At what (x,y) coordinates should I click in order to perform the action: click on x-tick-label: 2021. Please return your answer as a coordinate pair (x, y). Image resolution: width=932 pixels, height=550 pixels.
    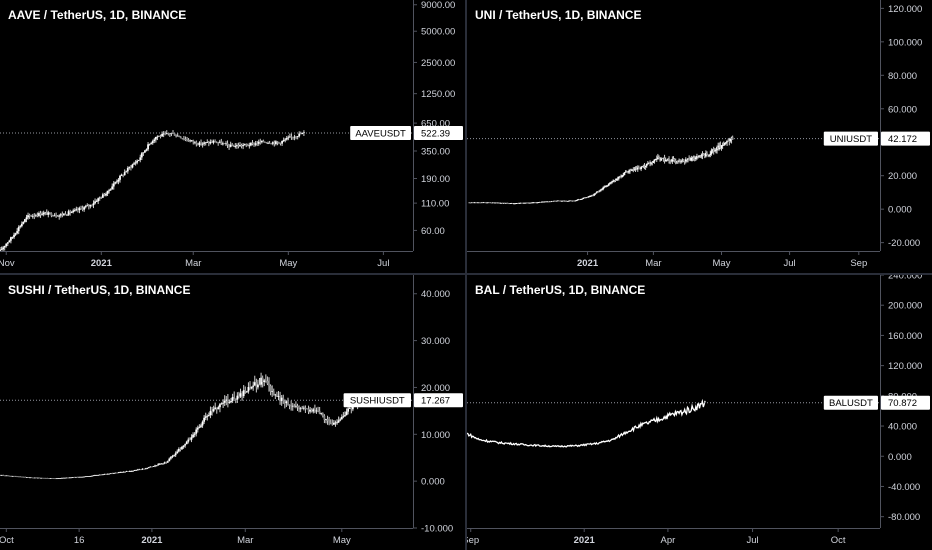
    Looking at the image, I should click on (585, 540).